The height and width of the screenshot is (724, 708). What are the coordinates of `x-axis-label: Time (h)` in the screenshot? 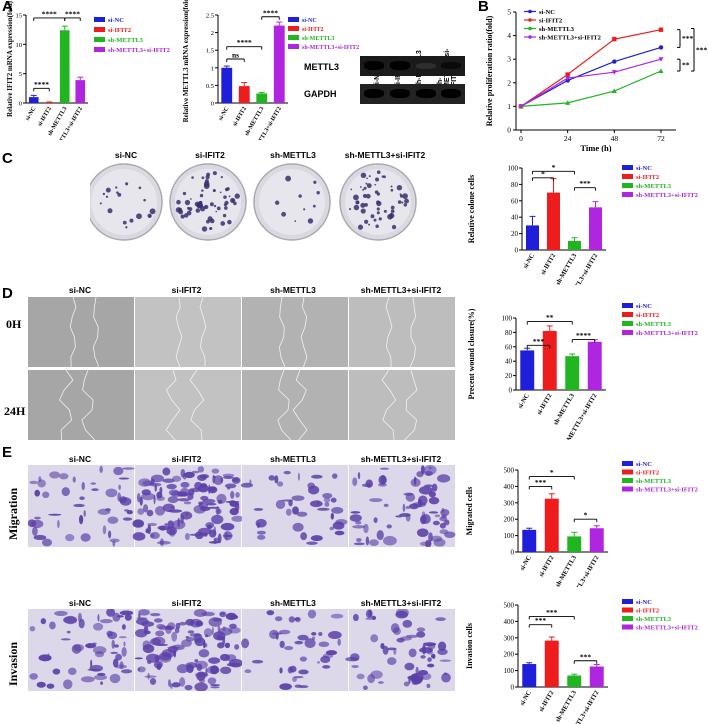 It's located at (595, 147).